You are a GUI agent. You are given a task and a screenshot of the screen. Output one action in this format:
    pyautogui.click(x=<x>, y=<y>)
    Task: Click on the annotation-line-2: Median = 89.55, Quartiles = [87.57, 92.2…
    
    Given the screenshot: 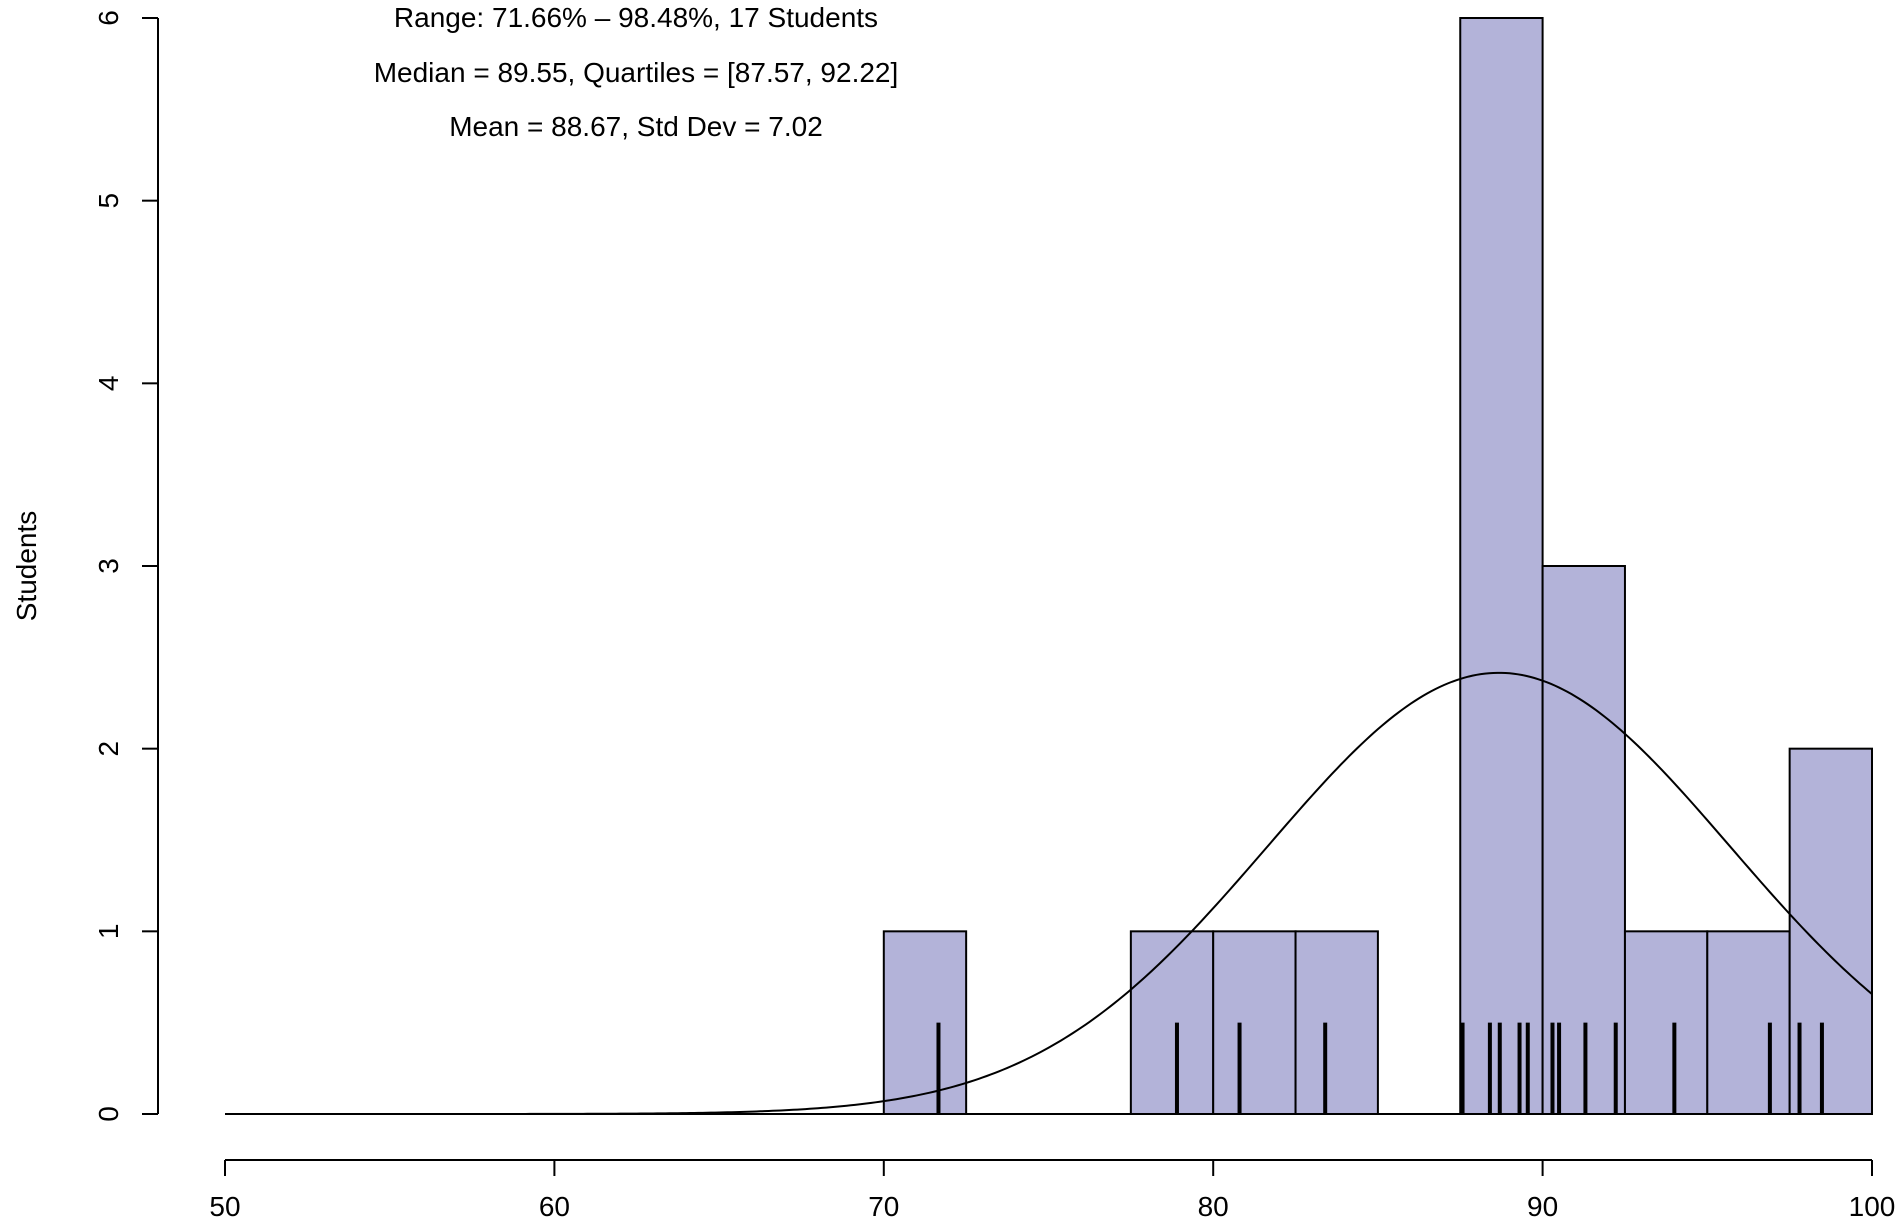 What is the action you would take?
    pyautogui.click(x=636, y=72)
    